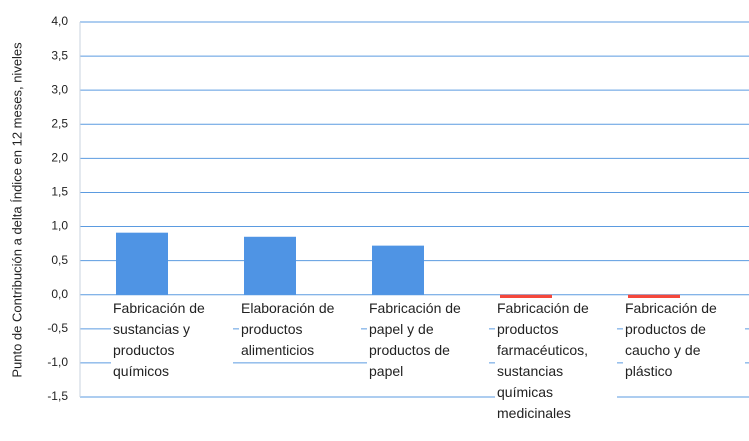  What do you see at coordinates (59, 192) in the screenshot?
I see `y-tick-label: 1,5` at bounding box center [59, 192].